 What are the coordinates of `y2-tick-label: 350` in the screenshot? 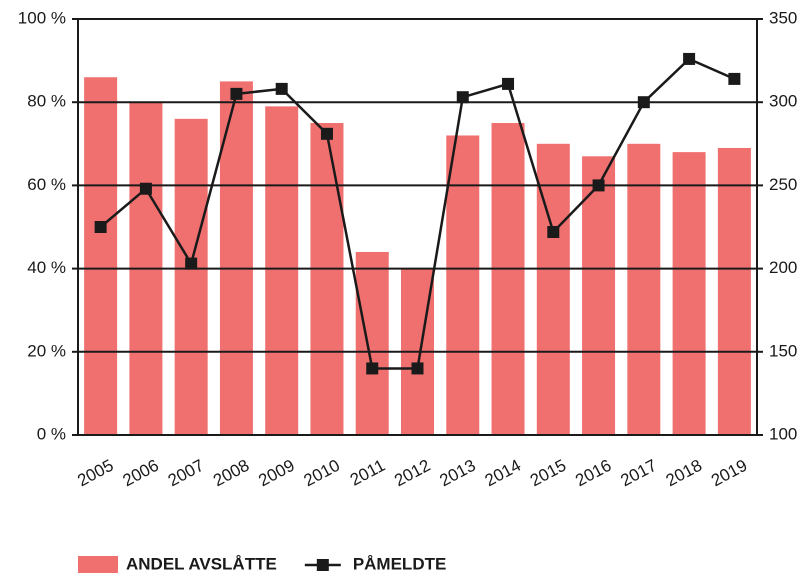 It's located at (783, 17).